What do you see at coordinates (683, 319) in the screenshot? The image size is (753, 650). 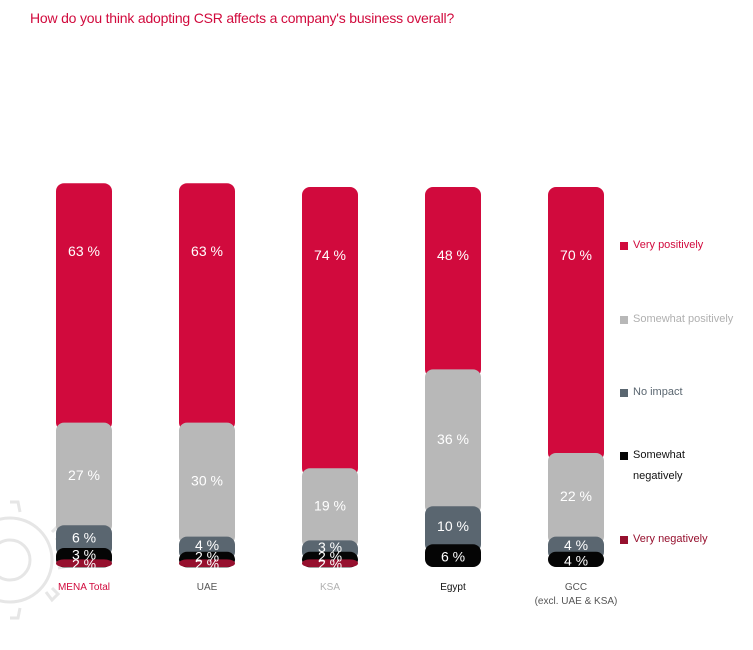 I see `legend-label: Somewhat positively` at bounding box center [683, 319].